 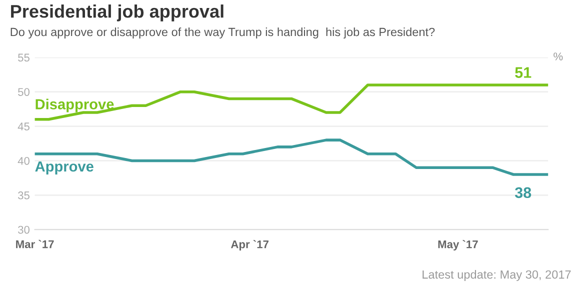 What do you see at coordinates (24, 92) in the screenshot?
I see `y-tick-label: 50` at bounding box center [24, 92].